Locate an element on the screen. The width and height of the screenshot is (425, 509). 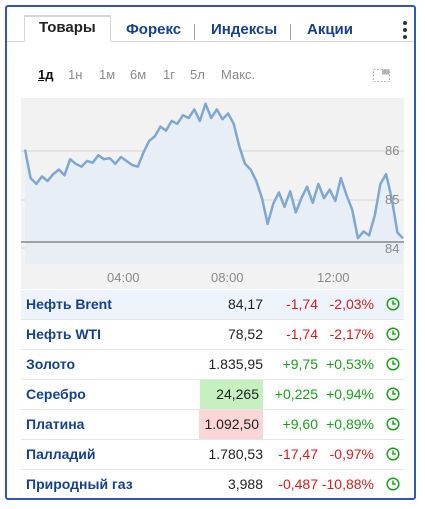
range-6m: 6м is located at coordinates (138, 74).